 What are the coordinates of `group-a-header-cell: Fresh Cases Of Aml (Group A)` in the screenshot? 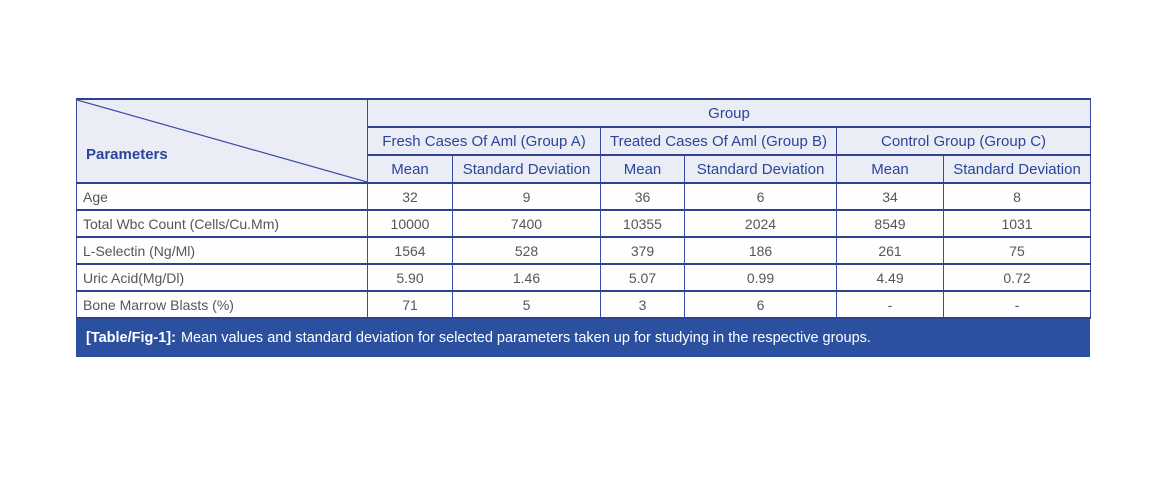 It's located at (484, 141).